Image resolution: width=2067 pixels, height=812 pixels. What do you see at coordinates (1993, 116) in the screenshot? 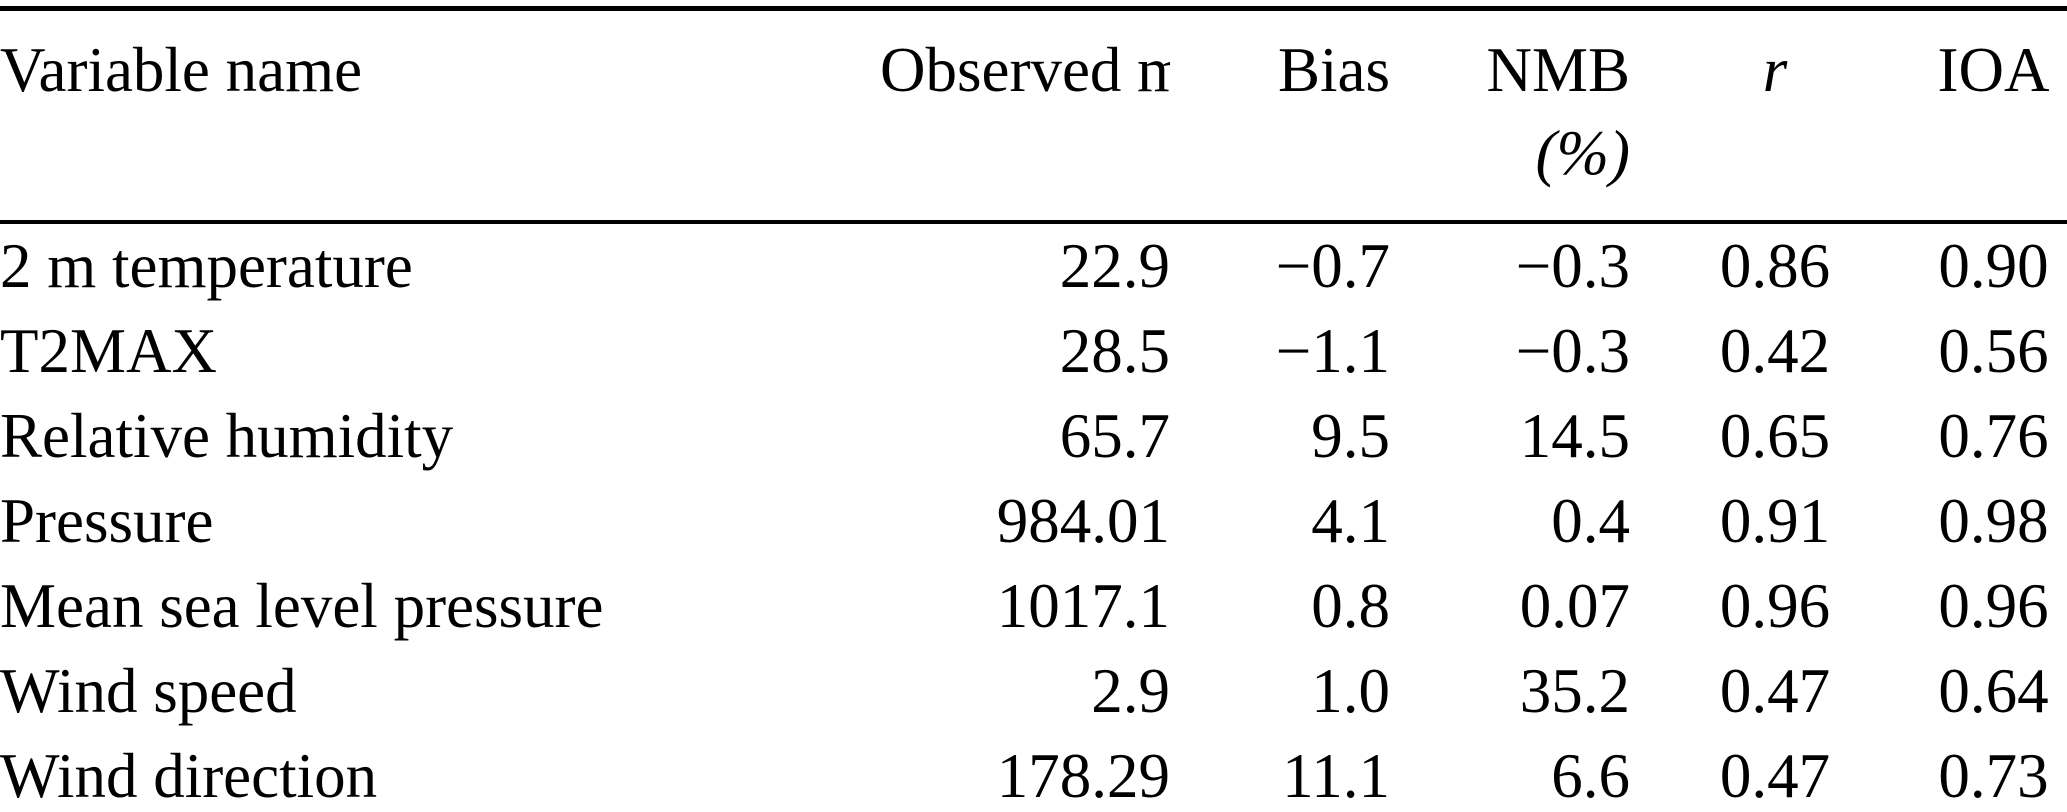
I see `col-header-ioa: IOA` at bounding box center [1993, 116].